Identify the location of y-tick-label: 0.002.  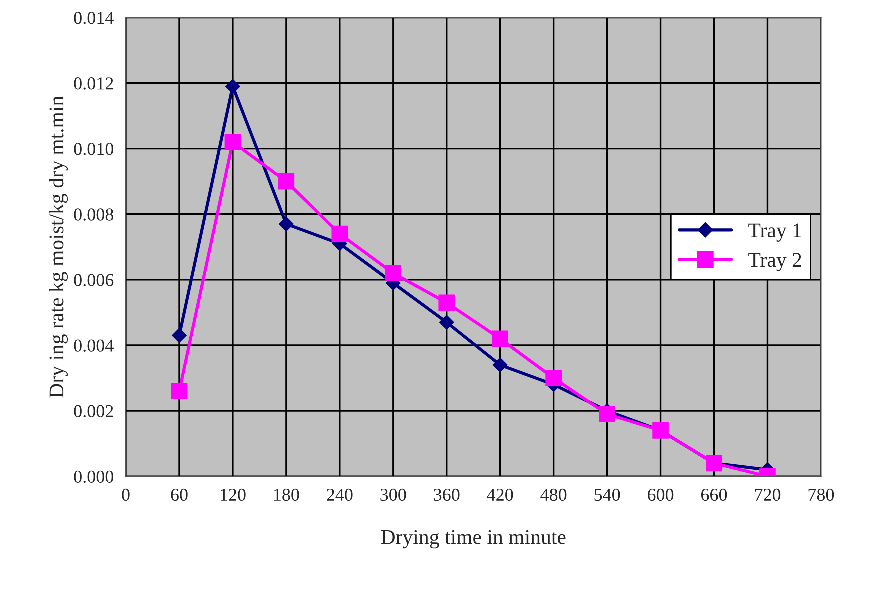
(94, 411).